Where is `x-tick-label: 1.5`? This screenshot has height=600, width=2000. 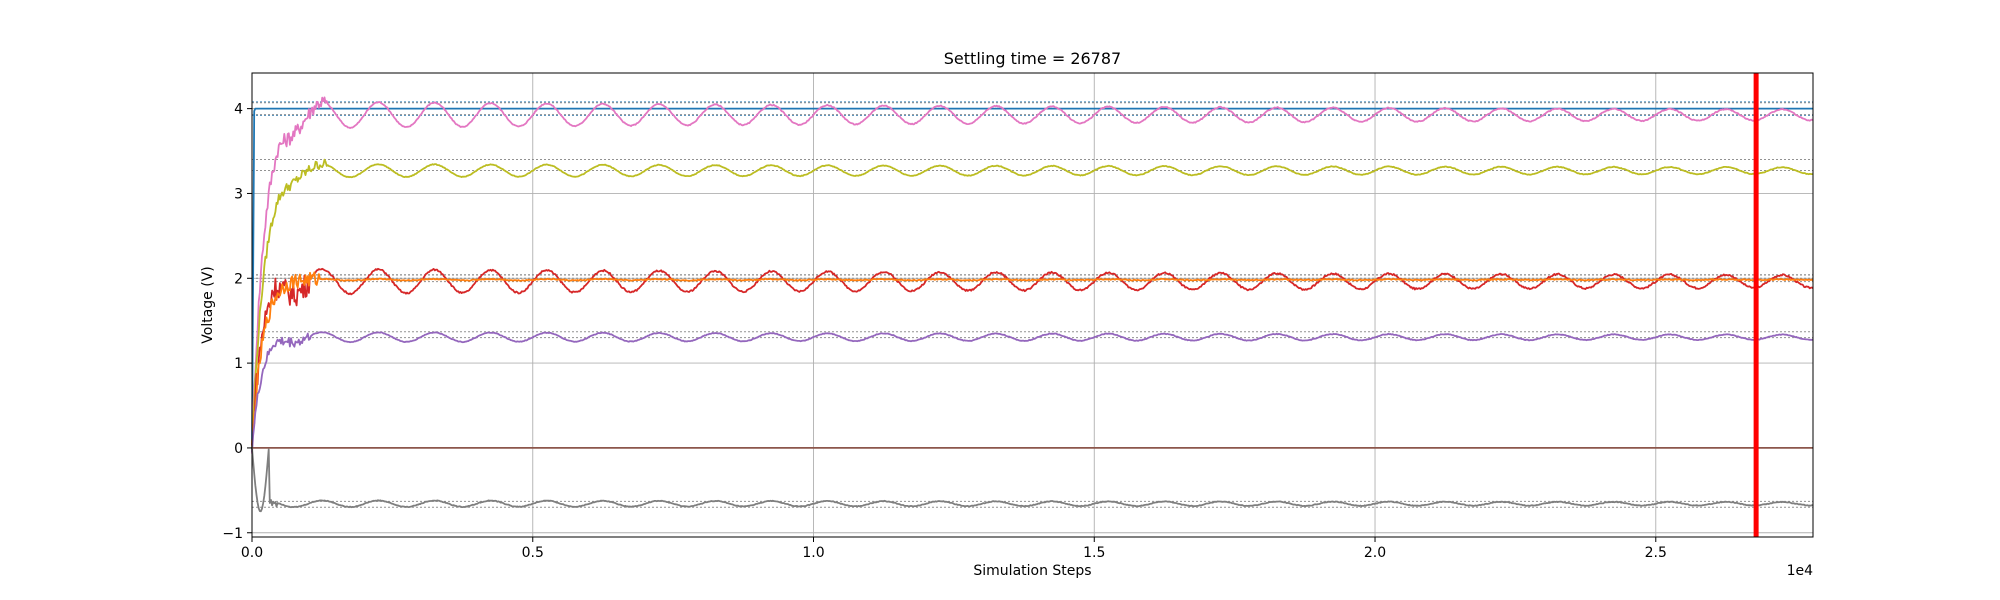 x-tick-label: 1.5 is located at coordinates (1094, 553).